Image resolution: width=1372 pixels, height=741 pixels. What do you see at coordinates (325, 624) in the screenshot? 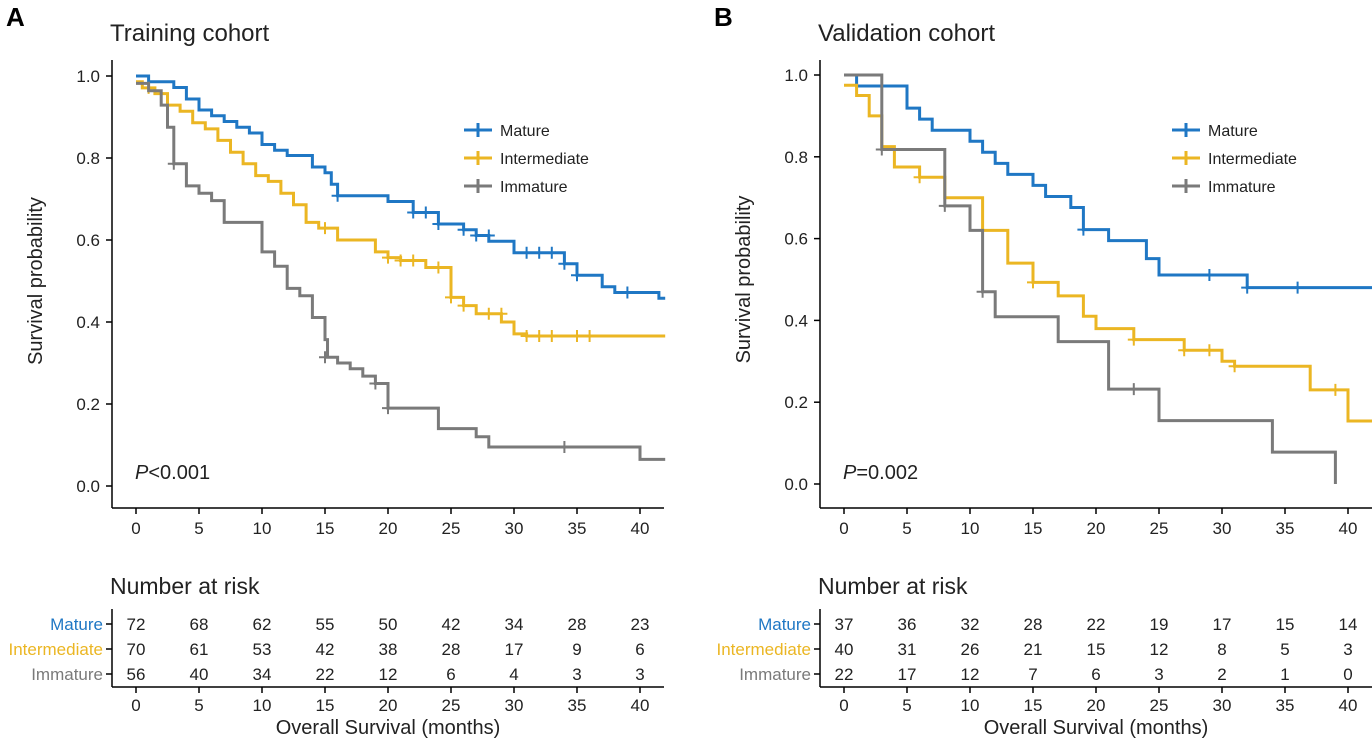
I see `risk-count: 55` at bounding box center [325, 624].